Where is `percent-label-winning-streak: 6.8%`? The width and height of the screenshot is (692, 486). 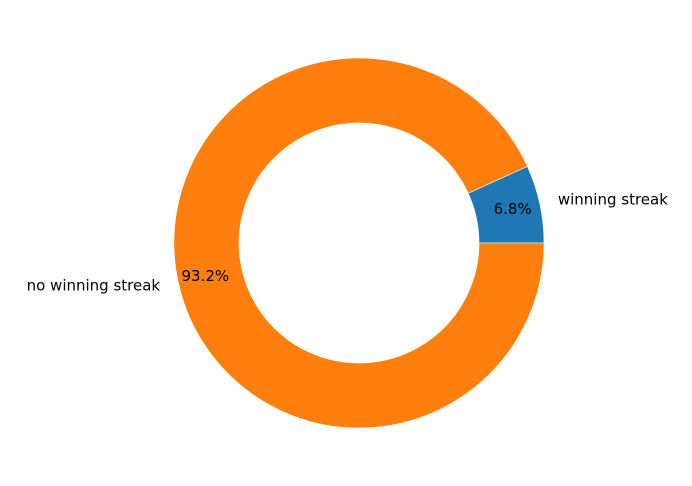
percent-label-winning-streak: 6.8% is located at coordinates (513, 209).